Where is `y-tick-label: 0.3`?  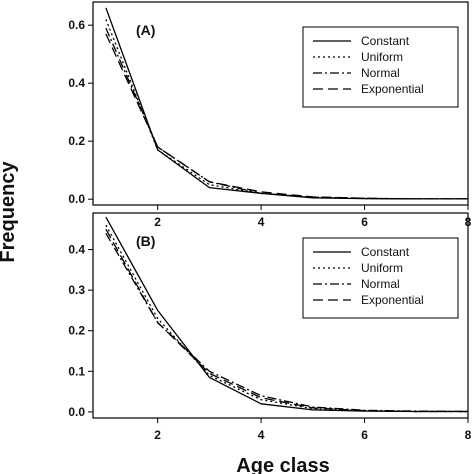
y-tick-label: 0.3 is located at coordinates (76, 290).